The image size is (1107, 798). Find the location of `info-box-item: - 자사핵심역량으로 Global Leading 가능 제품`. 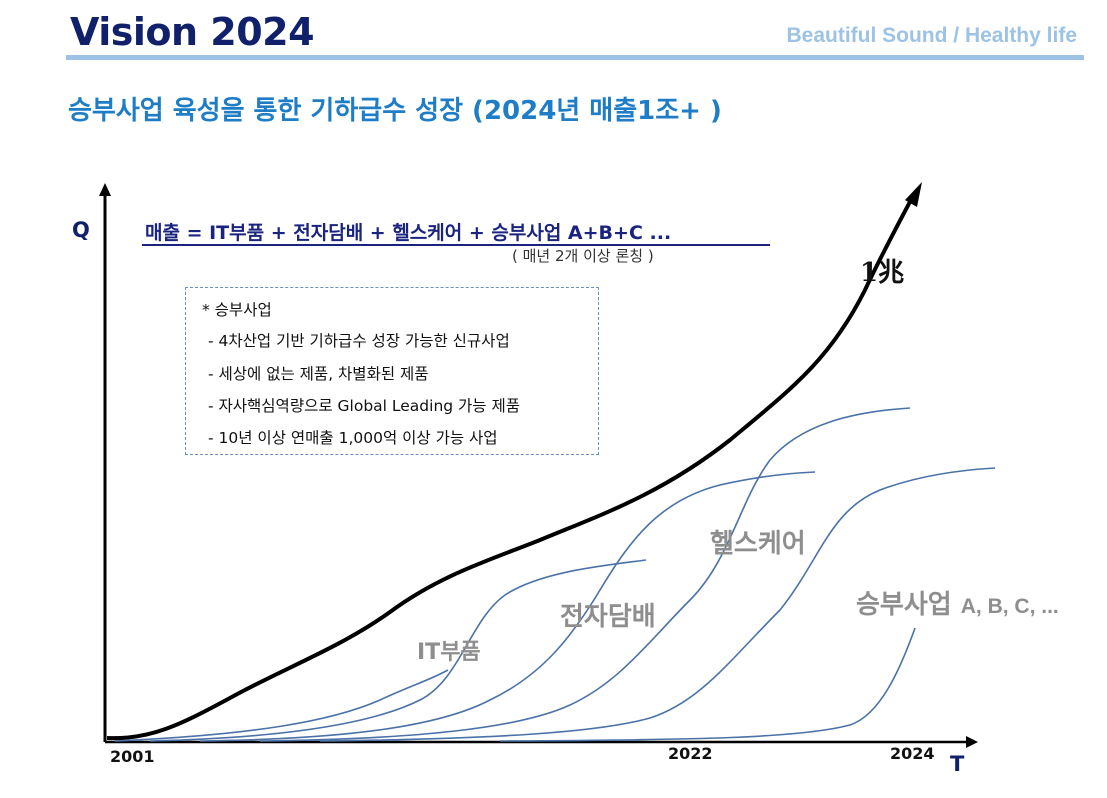

info-box-item: - 자사핵심역량으로 Global Leading 가능 제품 is located at coordinates (364, 406).